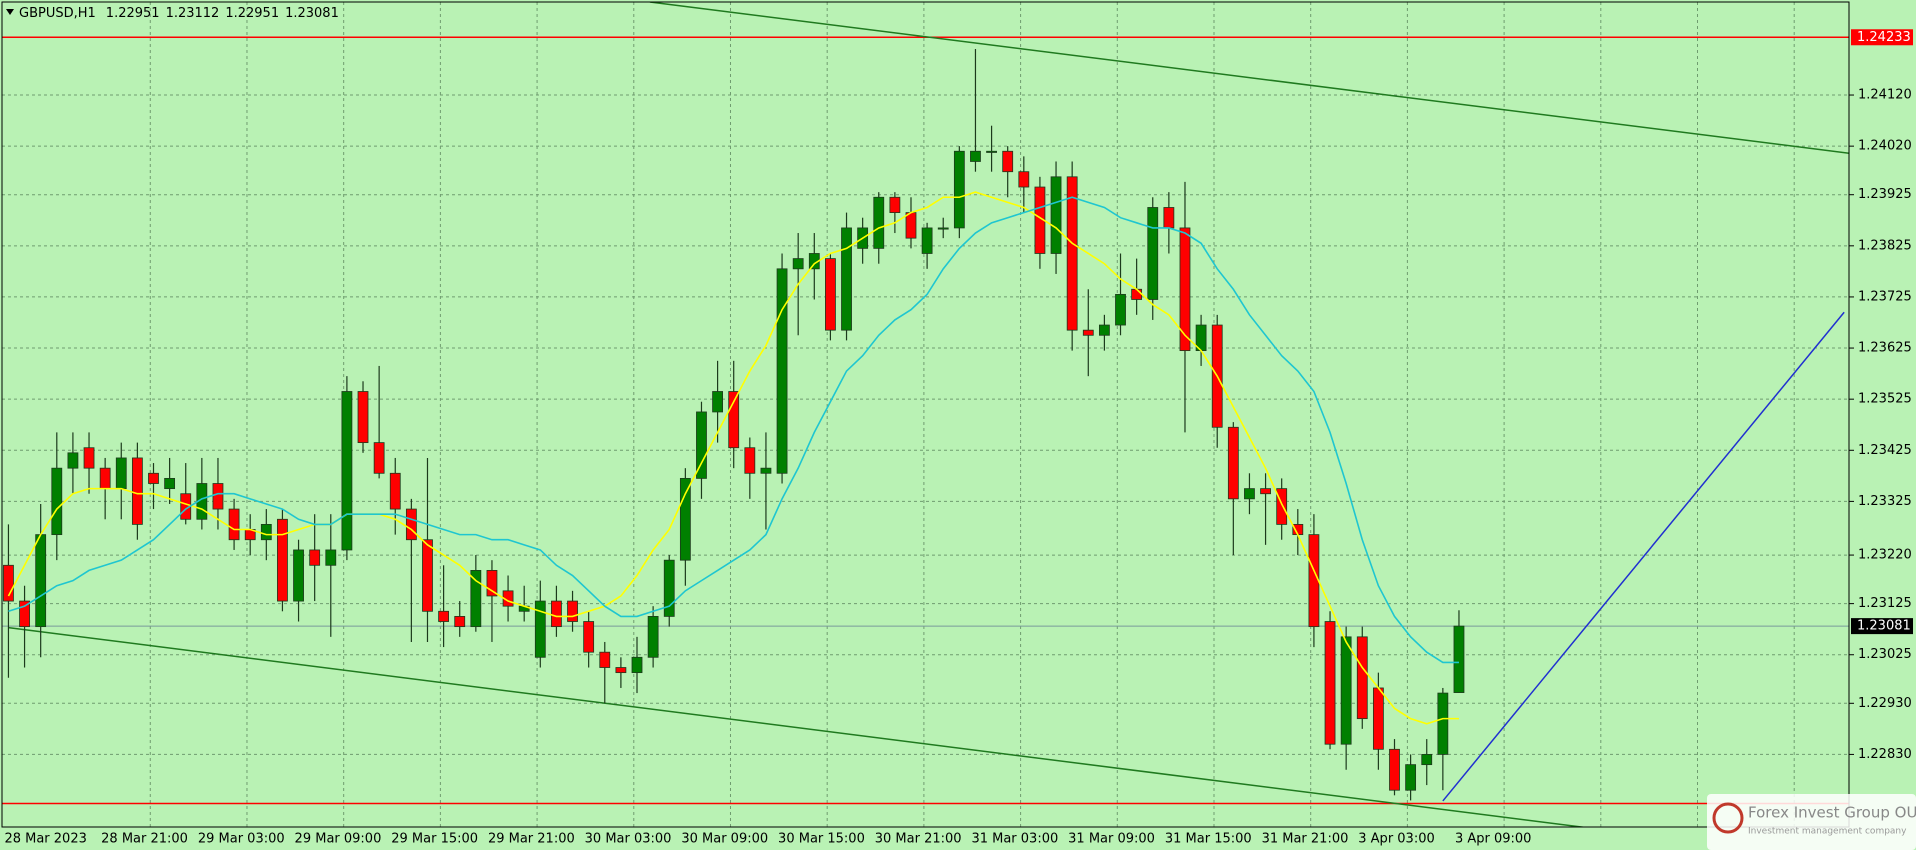 The image size is (1916, 850). What do you see at coordinates (1885, 754) in the screenshot?
I see `y-tick-label: 1.22830` at bounding box center [1885, 754].